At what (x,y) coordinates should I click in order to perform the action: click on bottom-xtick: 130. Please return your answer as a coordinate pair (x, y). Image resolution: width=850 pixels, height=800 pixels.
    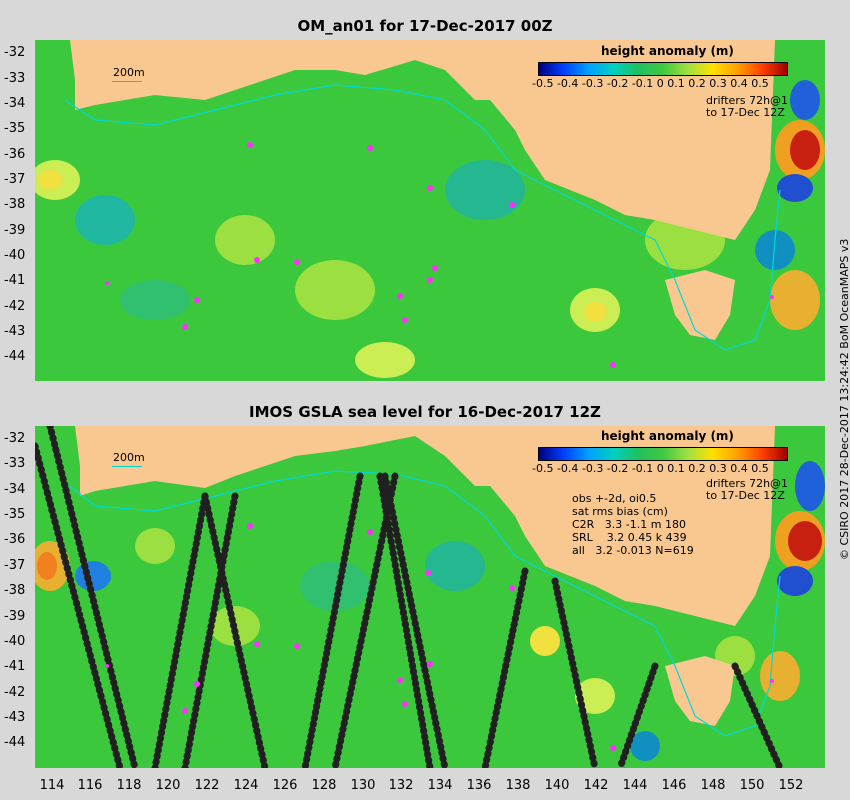
    Looking at the image, I should click on (363, 785).